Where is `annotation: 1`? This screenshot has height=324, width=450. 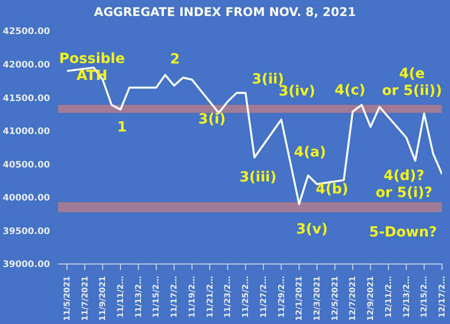 annotation: 1 is located at coordinates (122, 128).